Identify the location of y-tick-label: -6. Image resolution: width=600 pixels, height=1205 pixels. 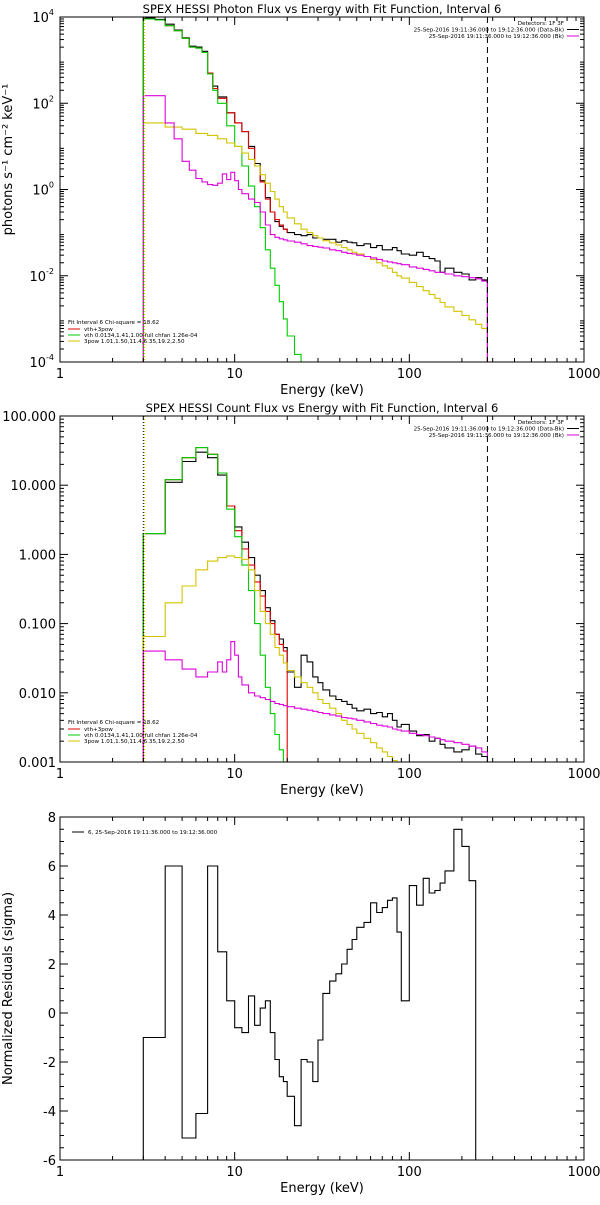
(49, 1161).